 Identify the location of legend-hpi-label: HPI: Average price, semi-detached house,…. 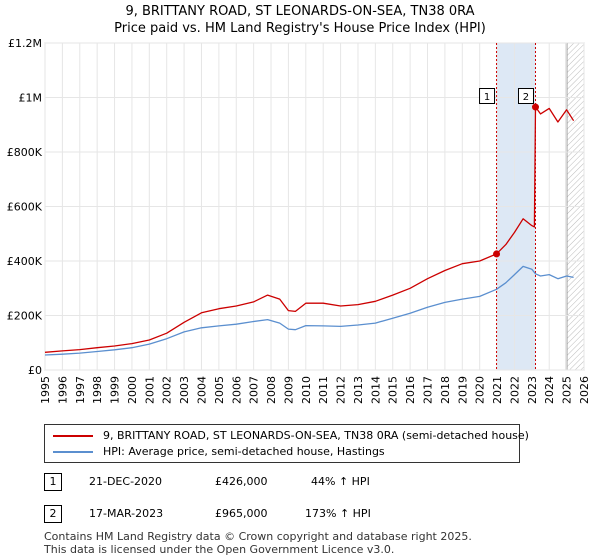
(244, 451).